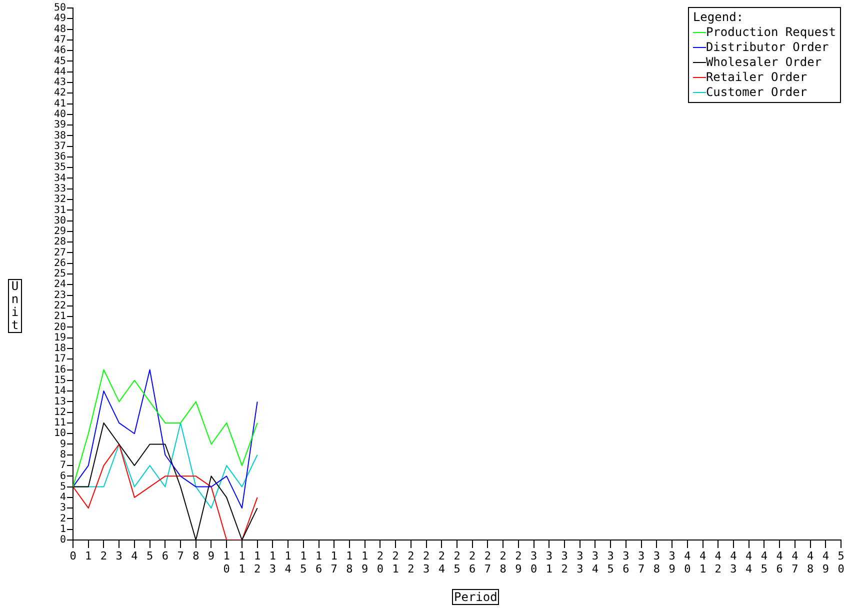 This screenshot has width=847, height=610. Describe the element at coordinates (60, 82) in the screenshot. I see `y-tick-label: 43` at that location.